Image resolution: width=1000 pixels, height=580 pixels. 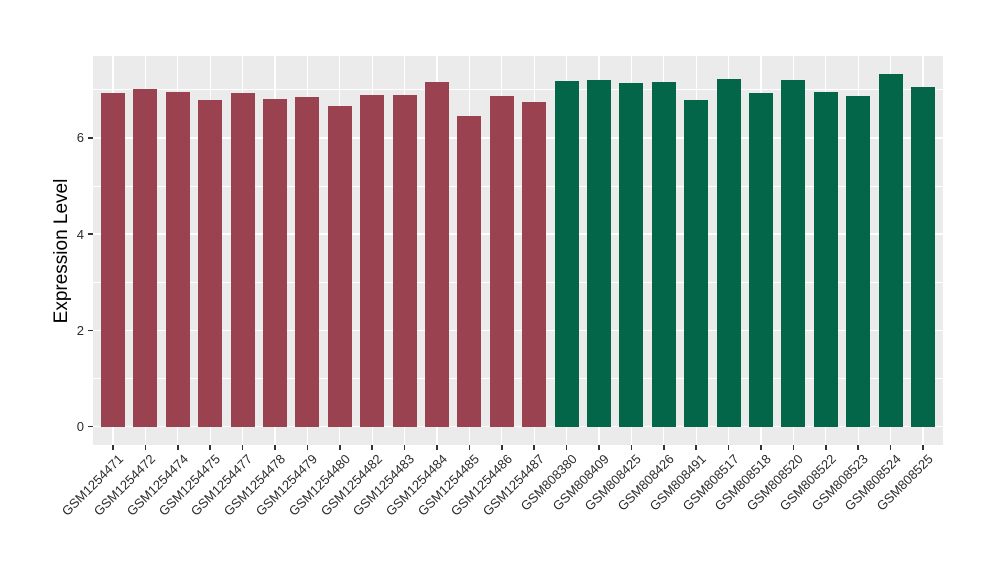 I want to click on bar-GSM1254486, so click(x=501, y=261).